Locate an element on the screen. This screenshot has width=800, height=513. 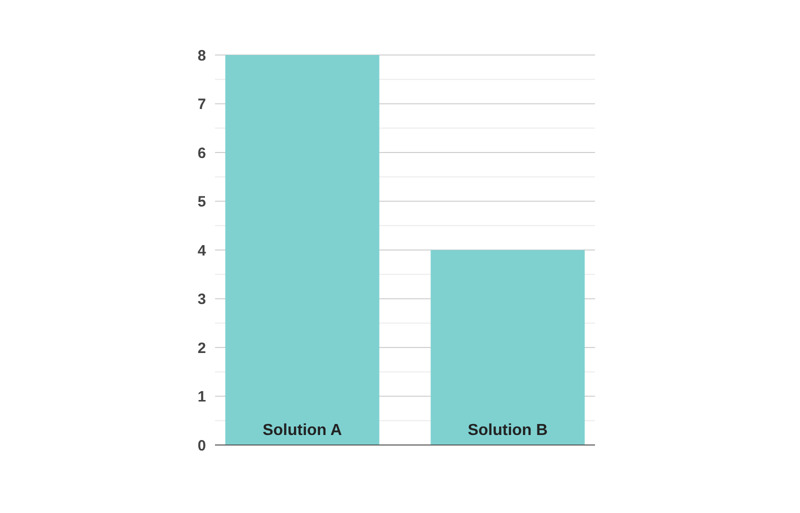
y-tick-label: 6 is located at coordinates (202, 153).